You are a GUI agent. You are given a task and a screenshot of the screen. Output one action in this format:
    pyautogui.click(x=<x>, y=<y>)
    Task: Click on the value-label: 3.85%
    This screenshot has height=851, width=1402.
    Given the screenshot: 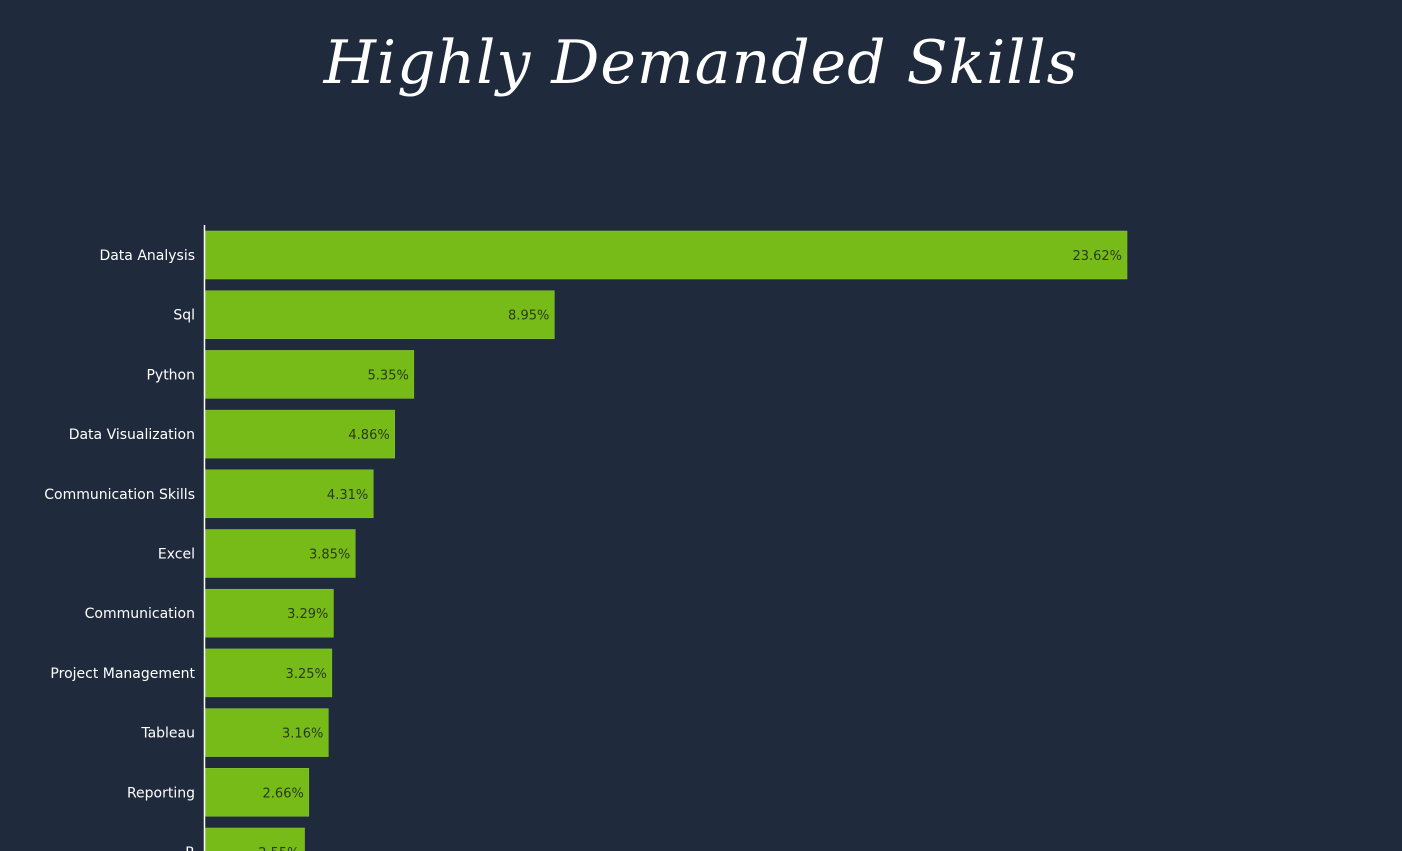 What is the action you would take?
    pyautogui.click(x=329, y=555)
    